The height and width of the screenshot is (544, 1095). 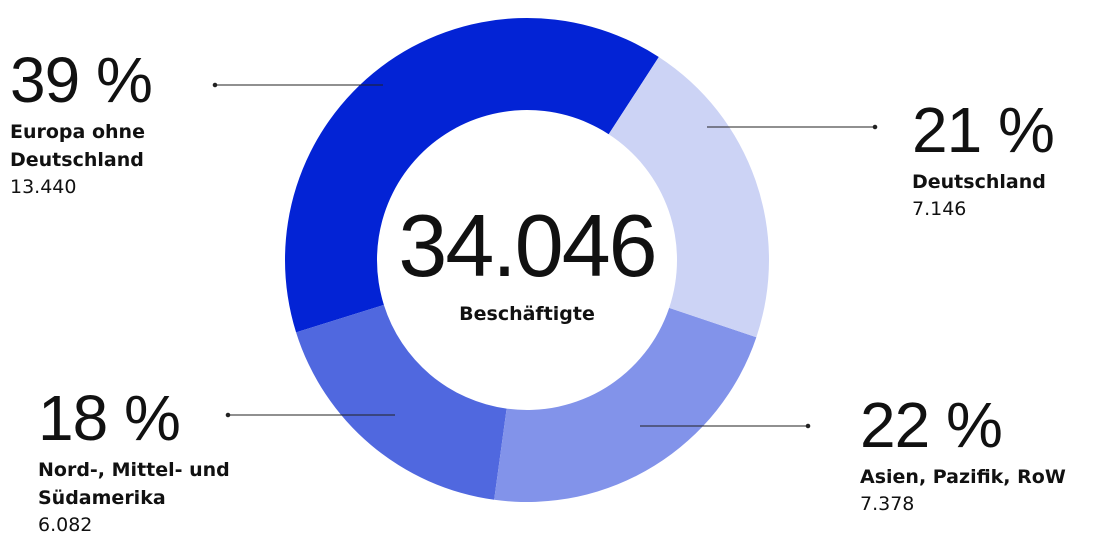 What do you see at coordinates (527, 314) in the screenshot?
I see `center-label: Beschäftigte` at bounding box center [527, 314].